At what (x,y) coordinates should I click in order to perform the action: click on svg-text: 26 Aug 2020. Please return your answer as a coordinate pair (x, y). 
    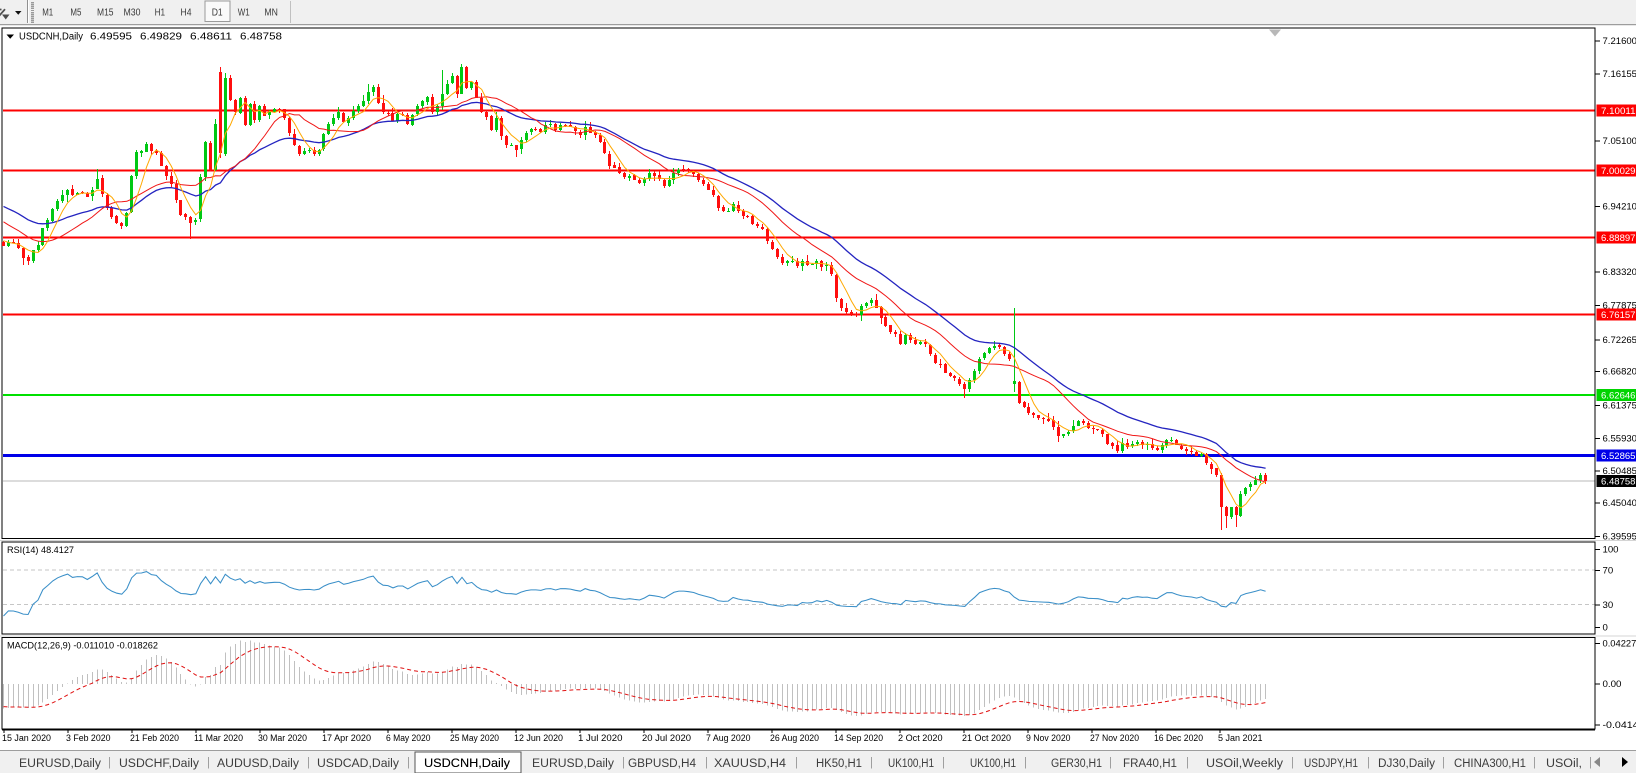
    Looking at the image, I should click on (794, 738).